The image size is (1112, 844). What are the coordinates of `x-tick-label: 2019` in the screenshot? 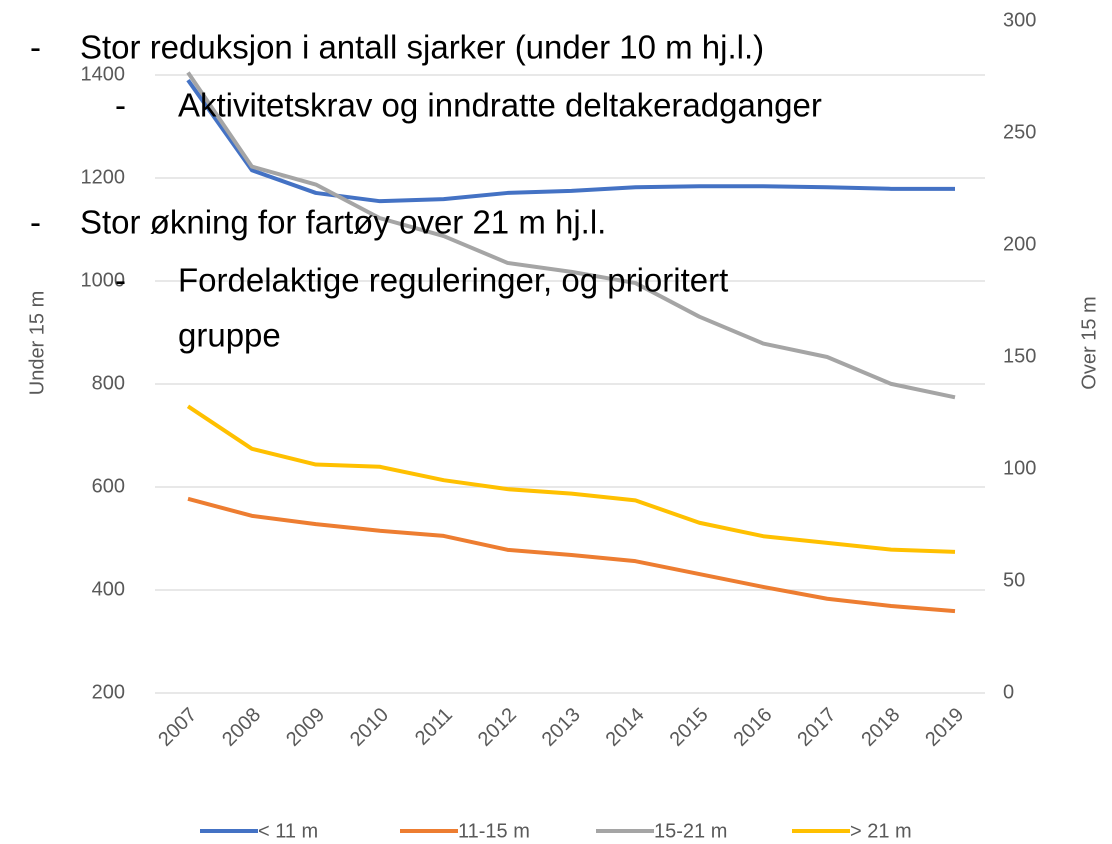 It's located at (944, 727).